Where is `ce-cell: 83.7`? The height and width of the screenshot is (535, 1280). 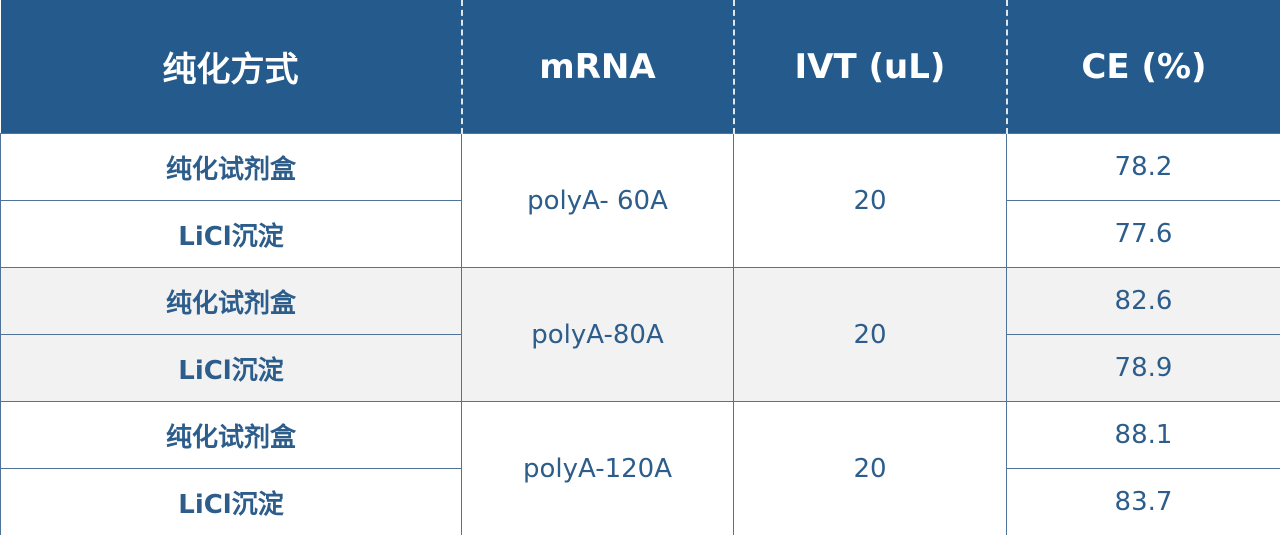 ce-cell: 83.7 is located at coordinates (1143, 501).